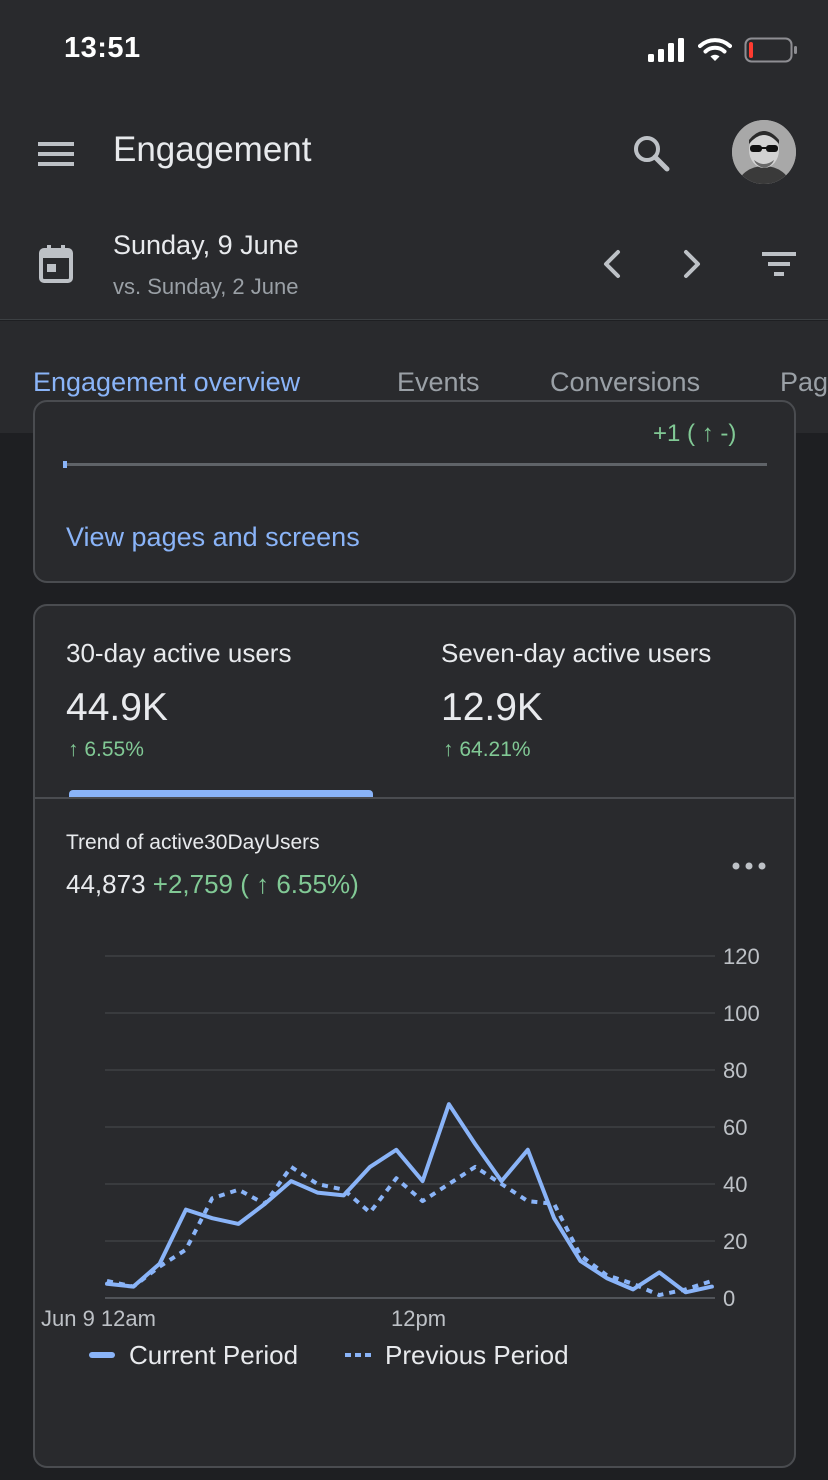  I want to click on y-tick-label: 20, so click(735, 1241).